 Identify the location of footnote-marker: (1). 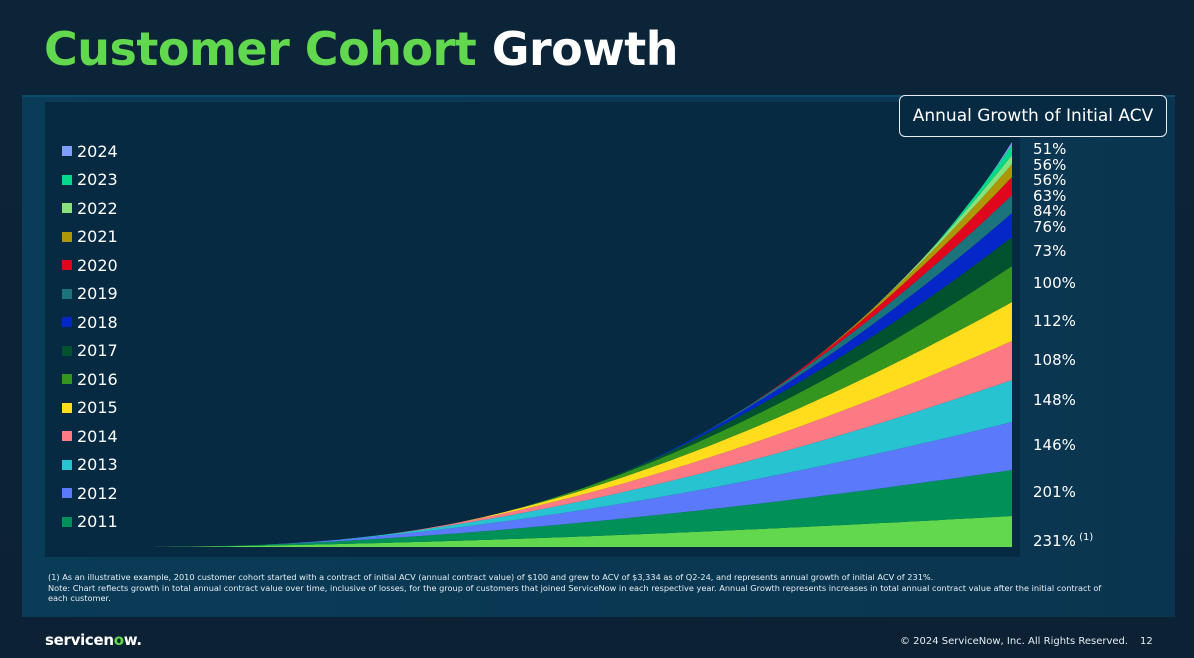
(1084, 537).